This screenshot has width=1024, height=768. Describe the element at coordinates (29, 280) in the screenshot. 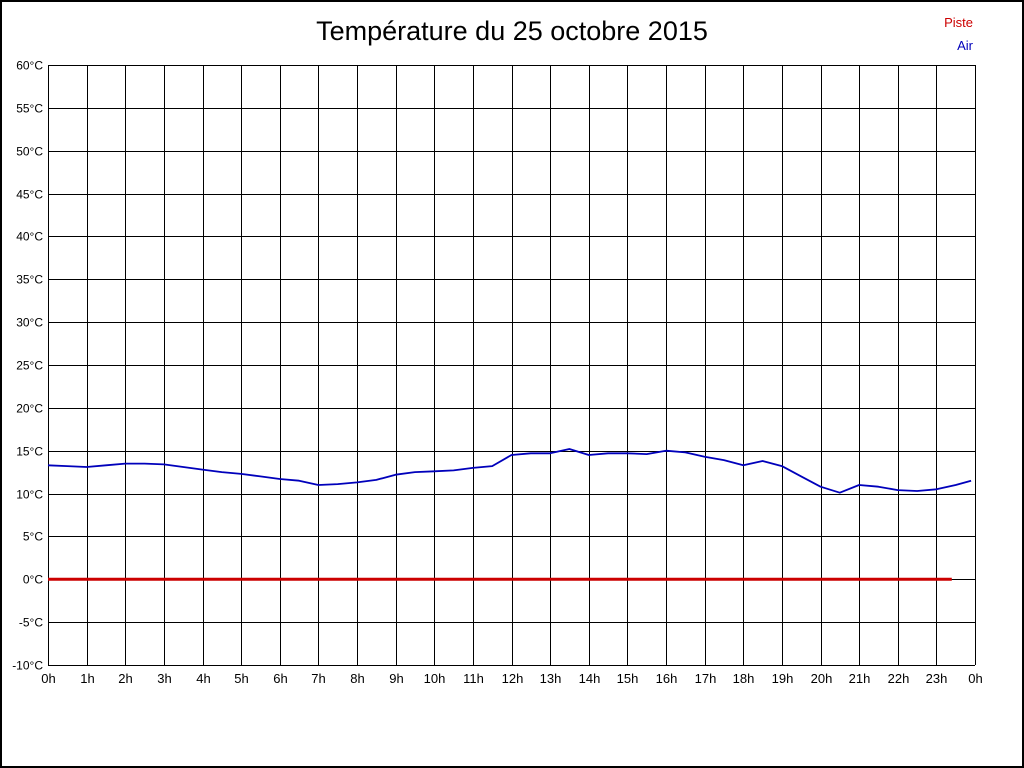

I see `y-tick-label: 35°C` at that location.